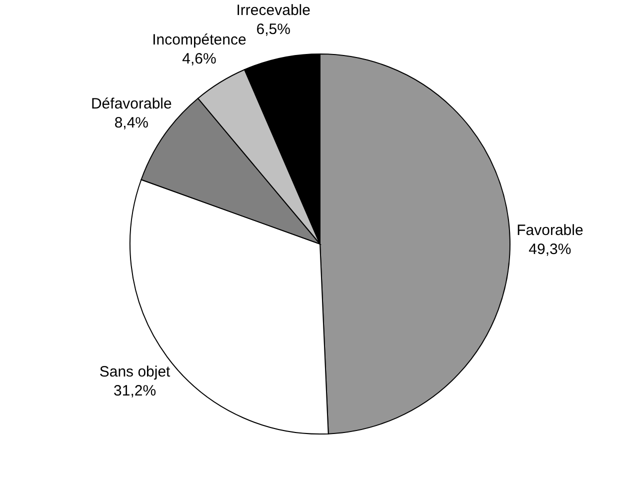 The width and height of the screenshot is (640, 488). I want to click on slice-label: Favorable, so click(550, 230).